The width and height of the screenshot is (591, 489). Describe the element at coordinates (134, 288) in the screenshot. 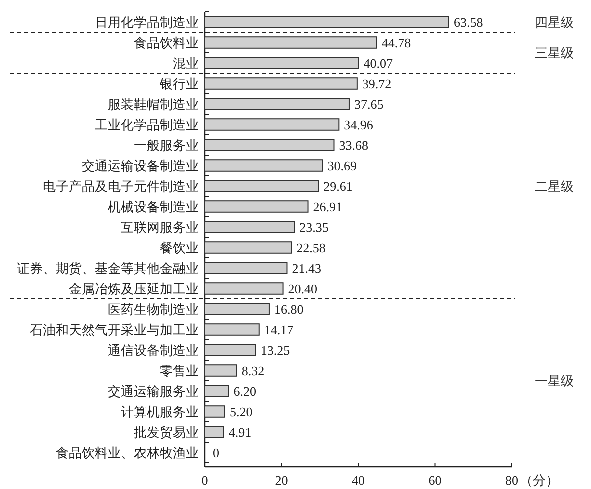

I see `y-tick-label: 金属冶炼及压延加工业` at that location.